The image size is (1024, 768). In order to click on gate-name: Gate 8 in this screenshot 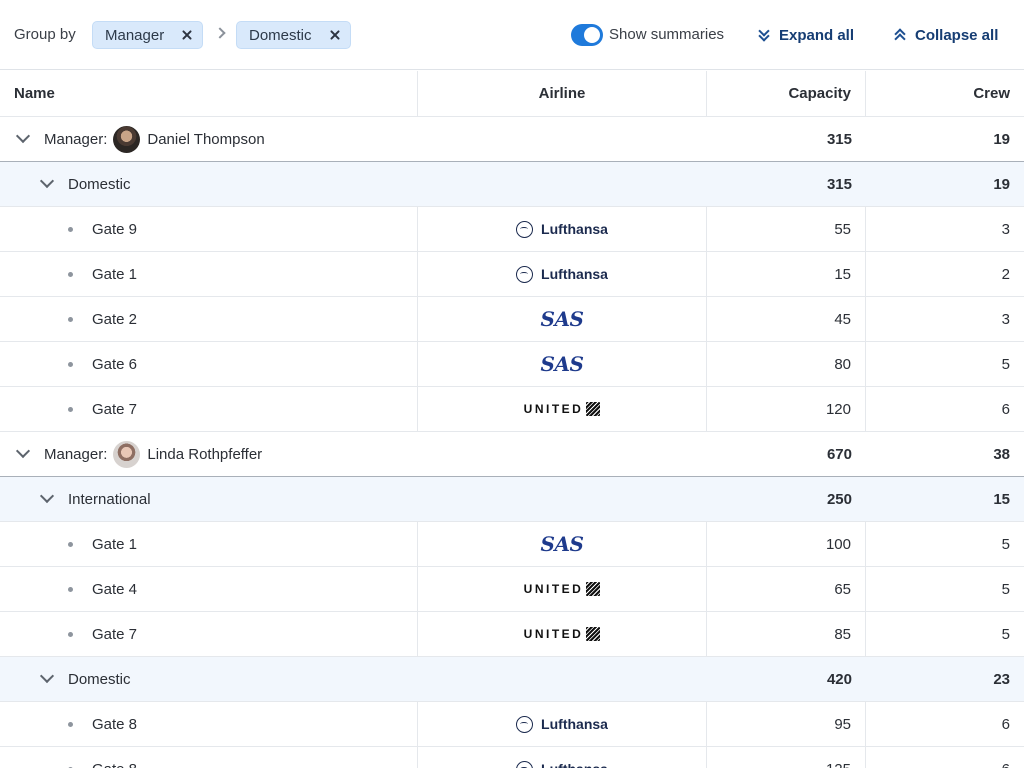, I will do `click(114, 764)`.